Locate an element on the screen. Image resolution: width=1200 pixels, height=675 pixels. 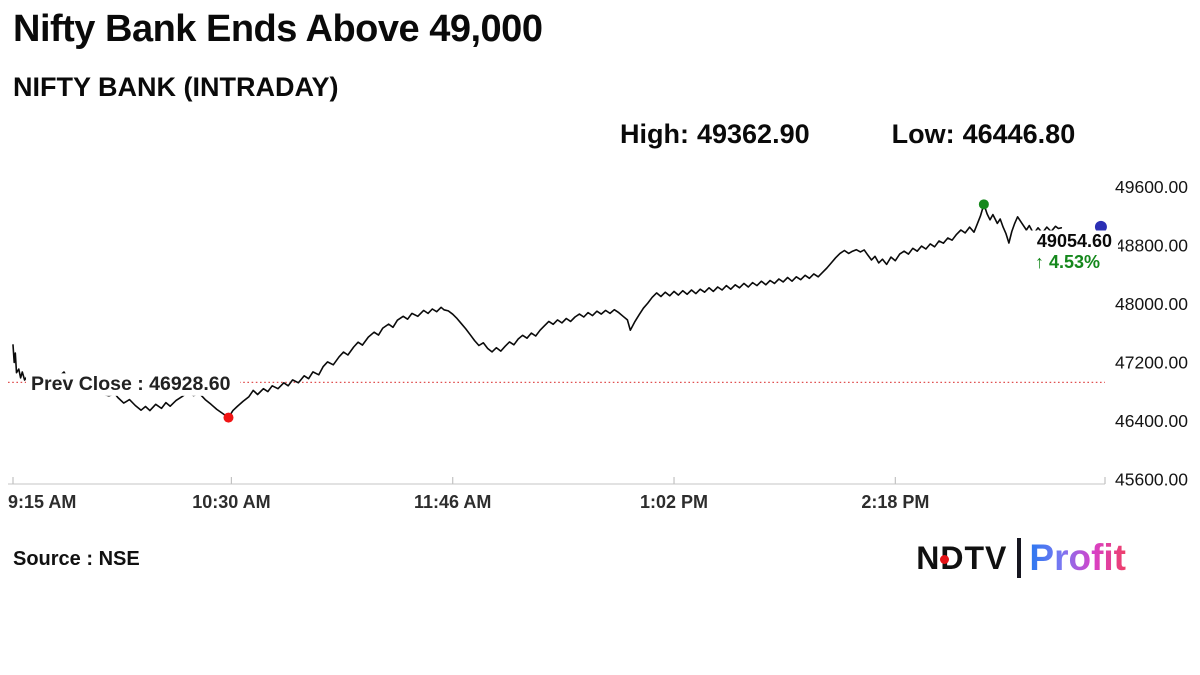
low-marker-dot is located at coordinates (228, 417).